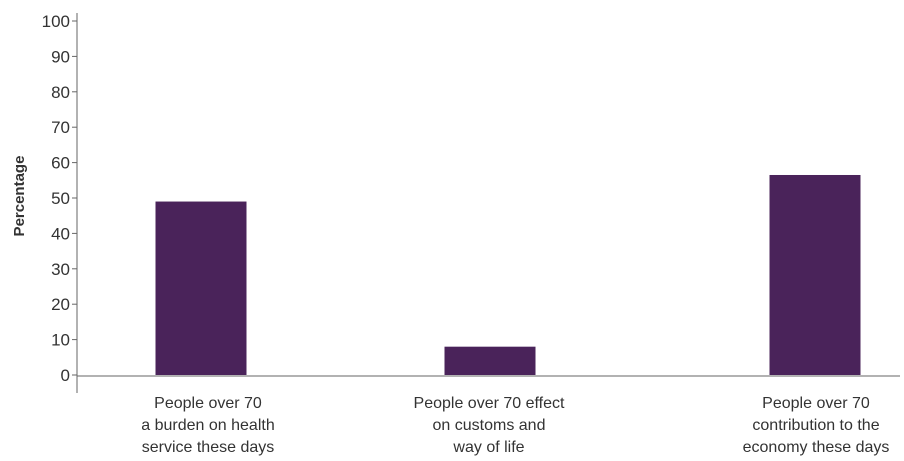 This screenshot has width=904, height=461. What do you see at coordinates (488, 447) in the screenshot?
I see `category-label-line: way of life` at bounding box center [488, 447].